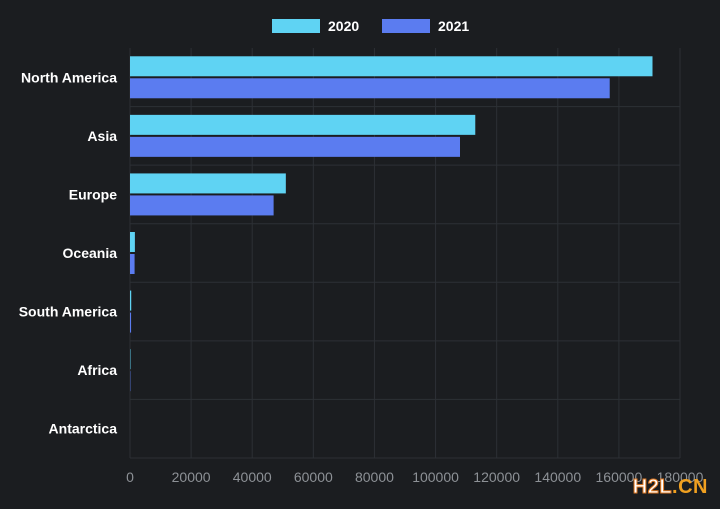  Describe the element at coordinates (69, 77) in the screenshot. I see `category-label-0: North America` at that location.